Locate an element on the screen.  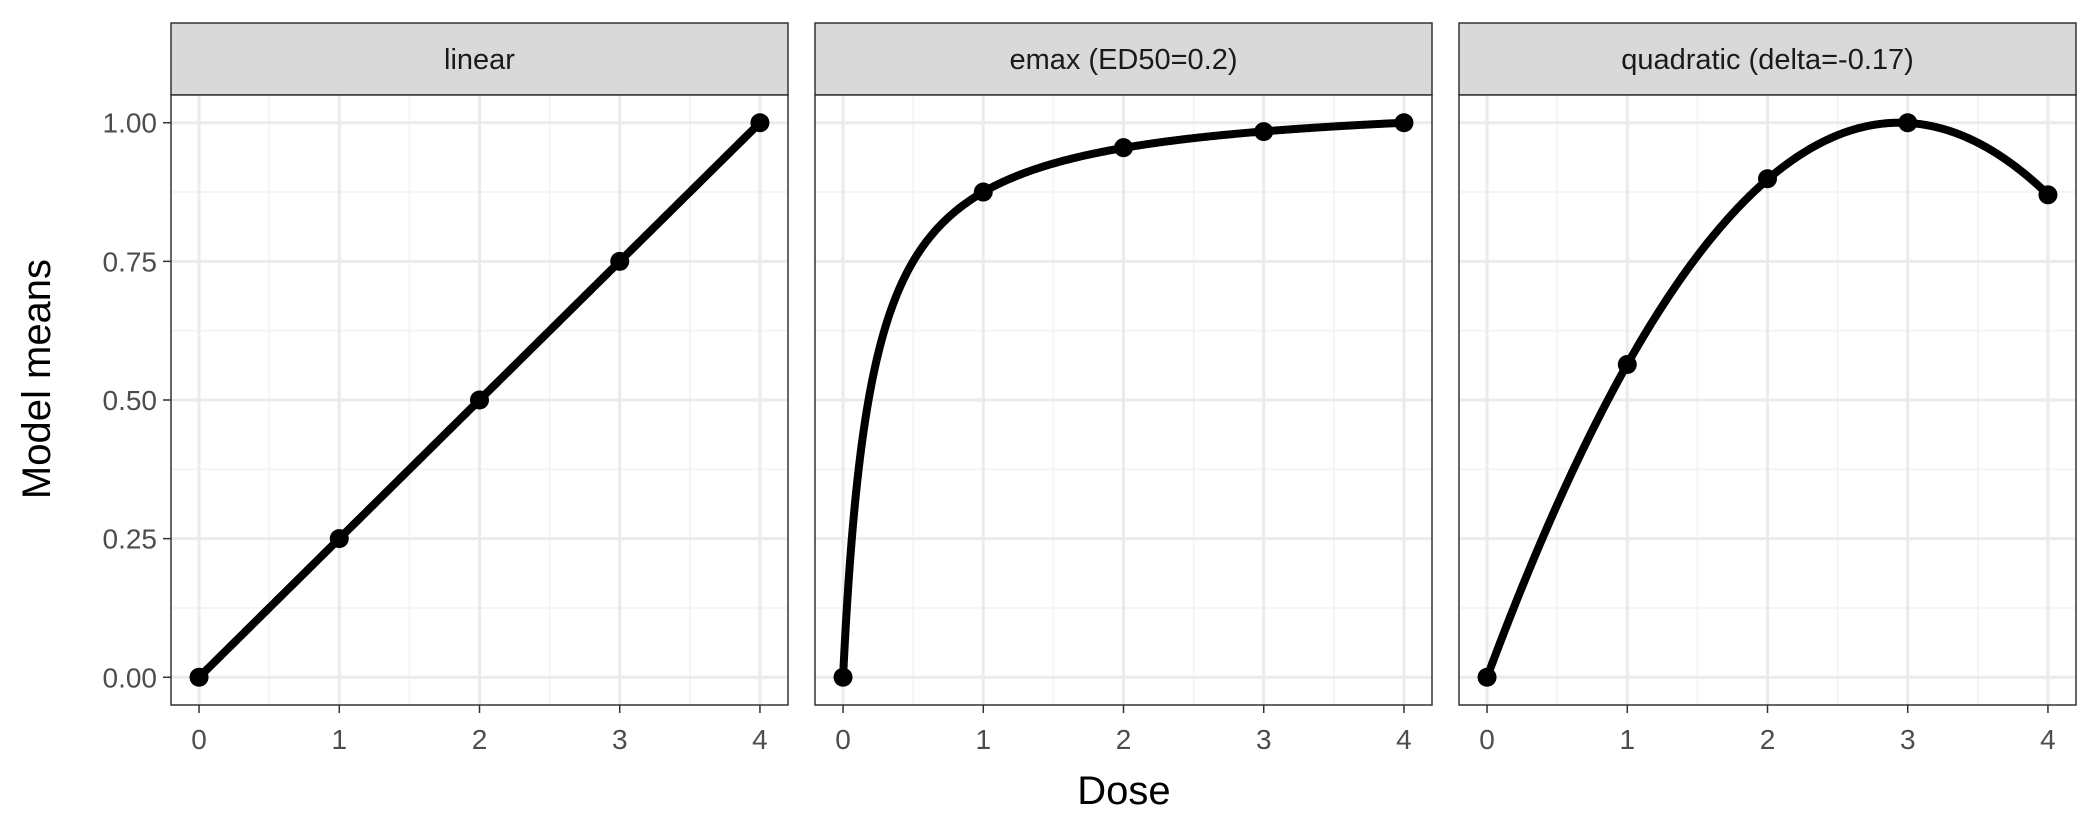
y-axis: 0.00 0.25 0.50 0.75 1.00 is located at coordinates (137, 400).